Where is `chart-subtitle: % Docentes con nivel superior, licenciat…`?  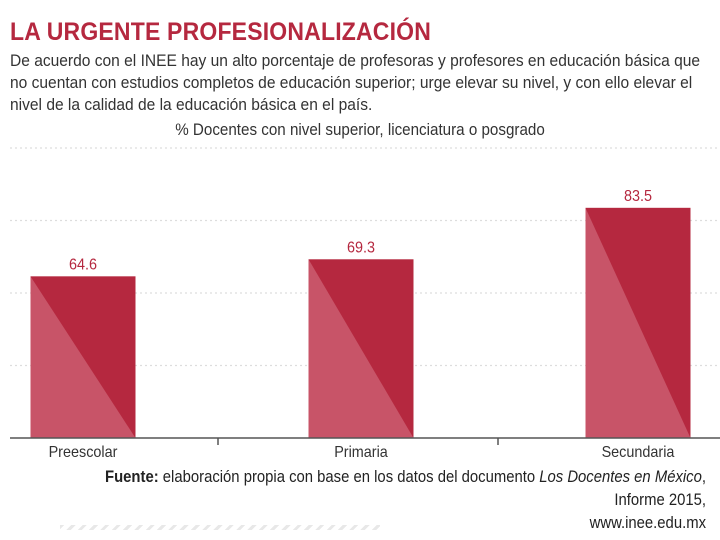 chart-subtitle: % Docentes con nivel superior, licenciat… is located at coordinates (360, 130).